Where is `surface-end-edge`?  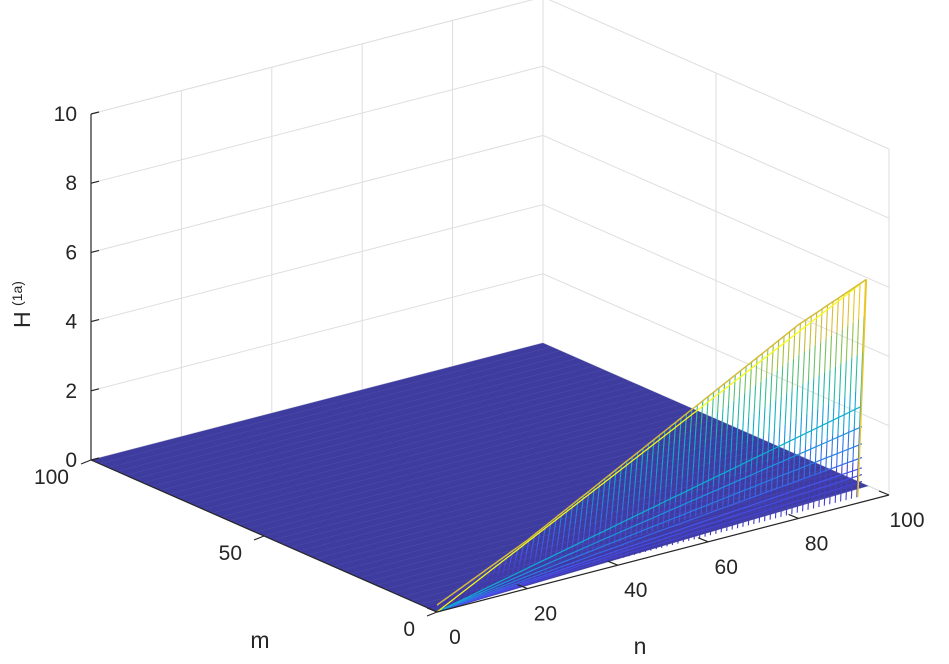 surface-end-edge is located at coordinates (862, 388).